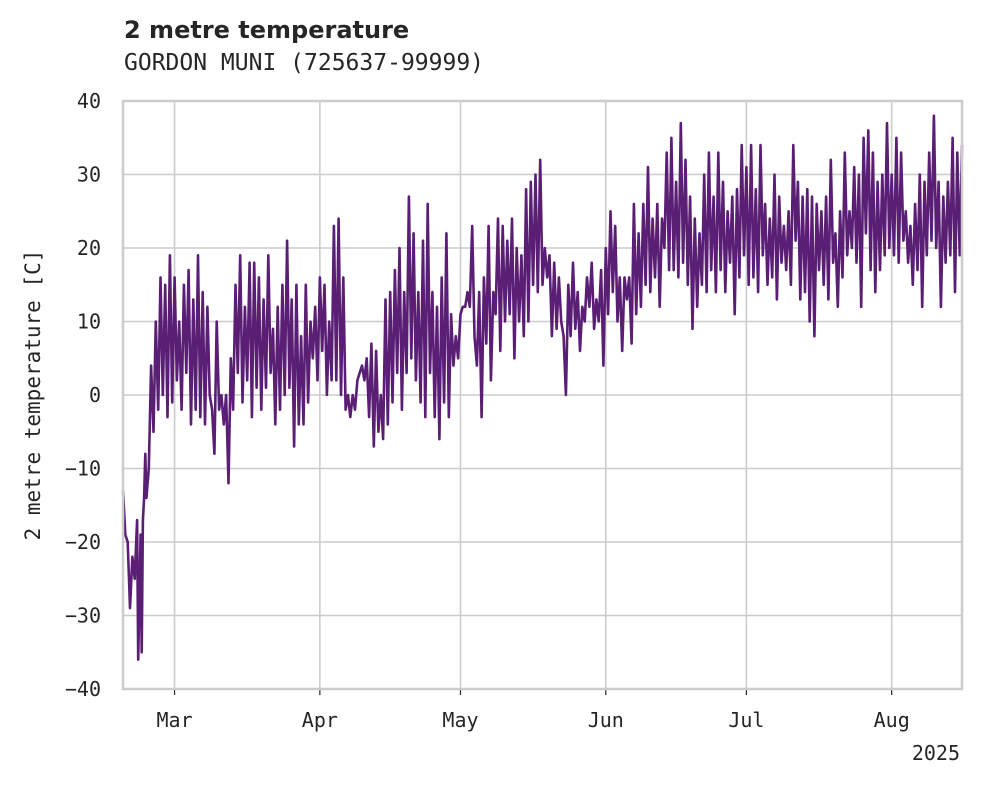 This screenshot has height=785, width=981. I want to click on y-axis-label: 2 metre temperature [C], so click(33, 395).